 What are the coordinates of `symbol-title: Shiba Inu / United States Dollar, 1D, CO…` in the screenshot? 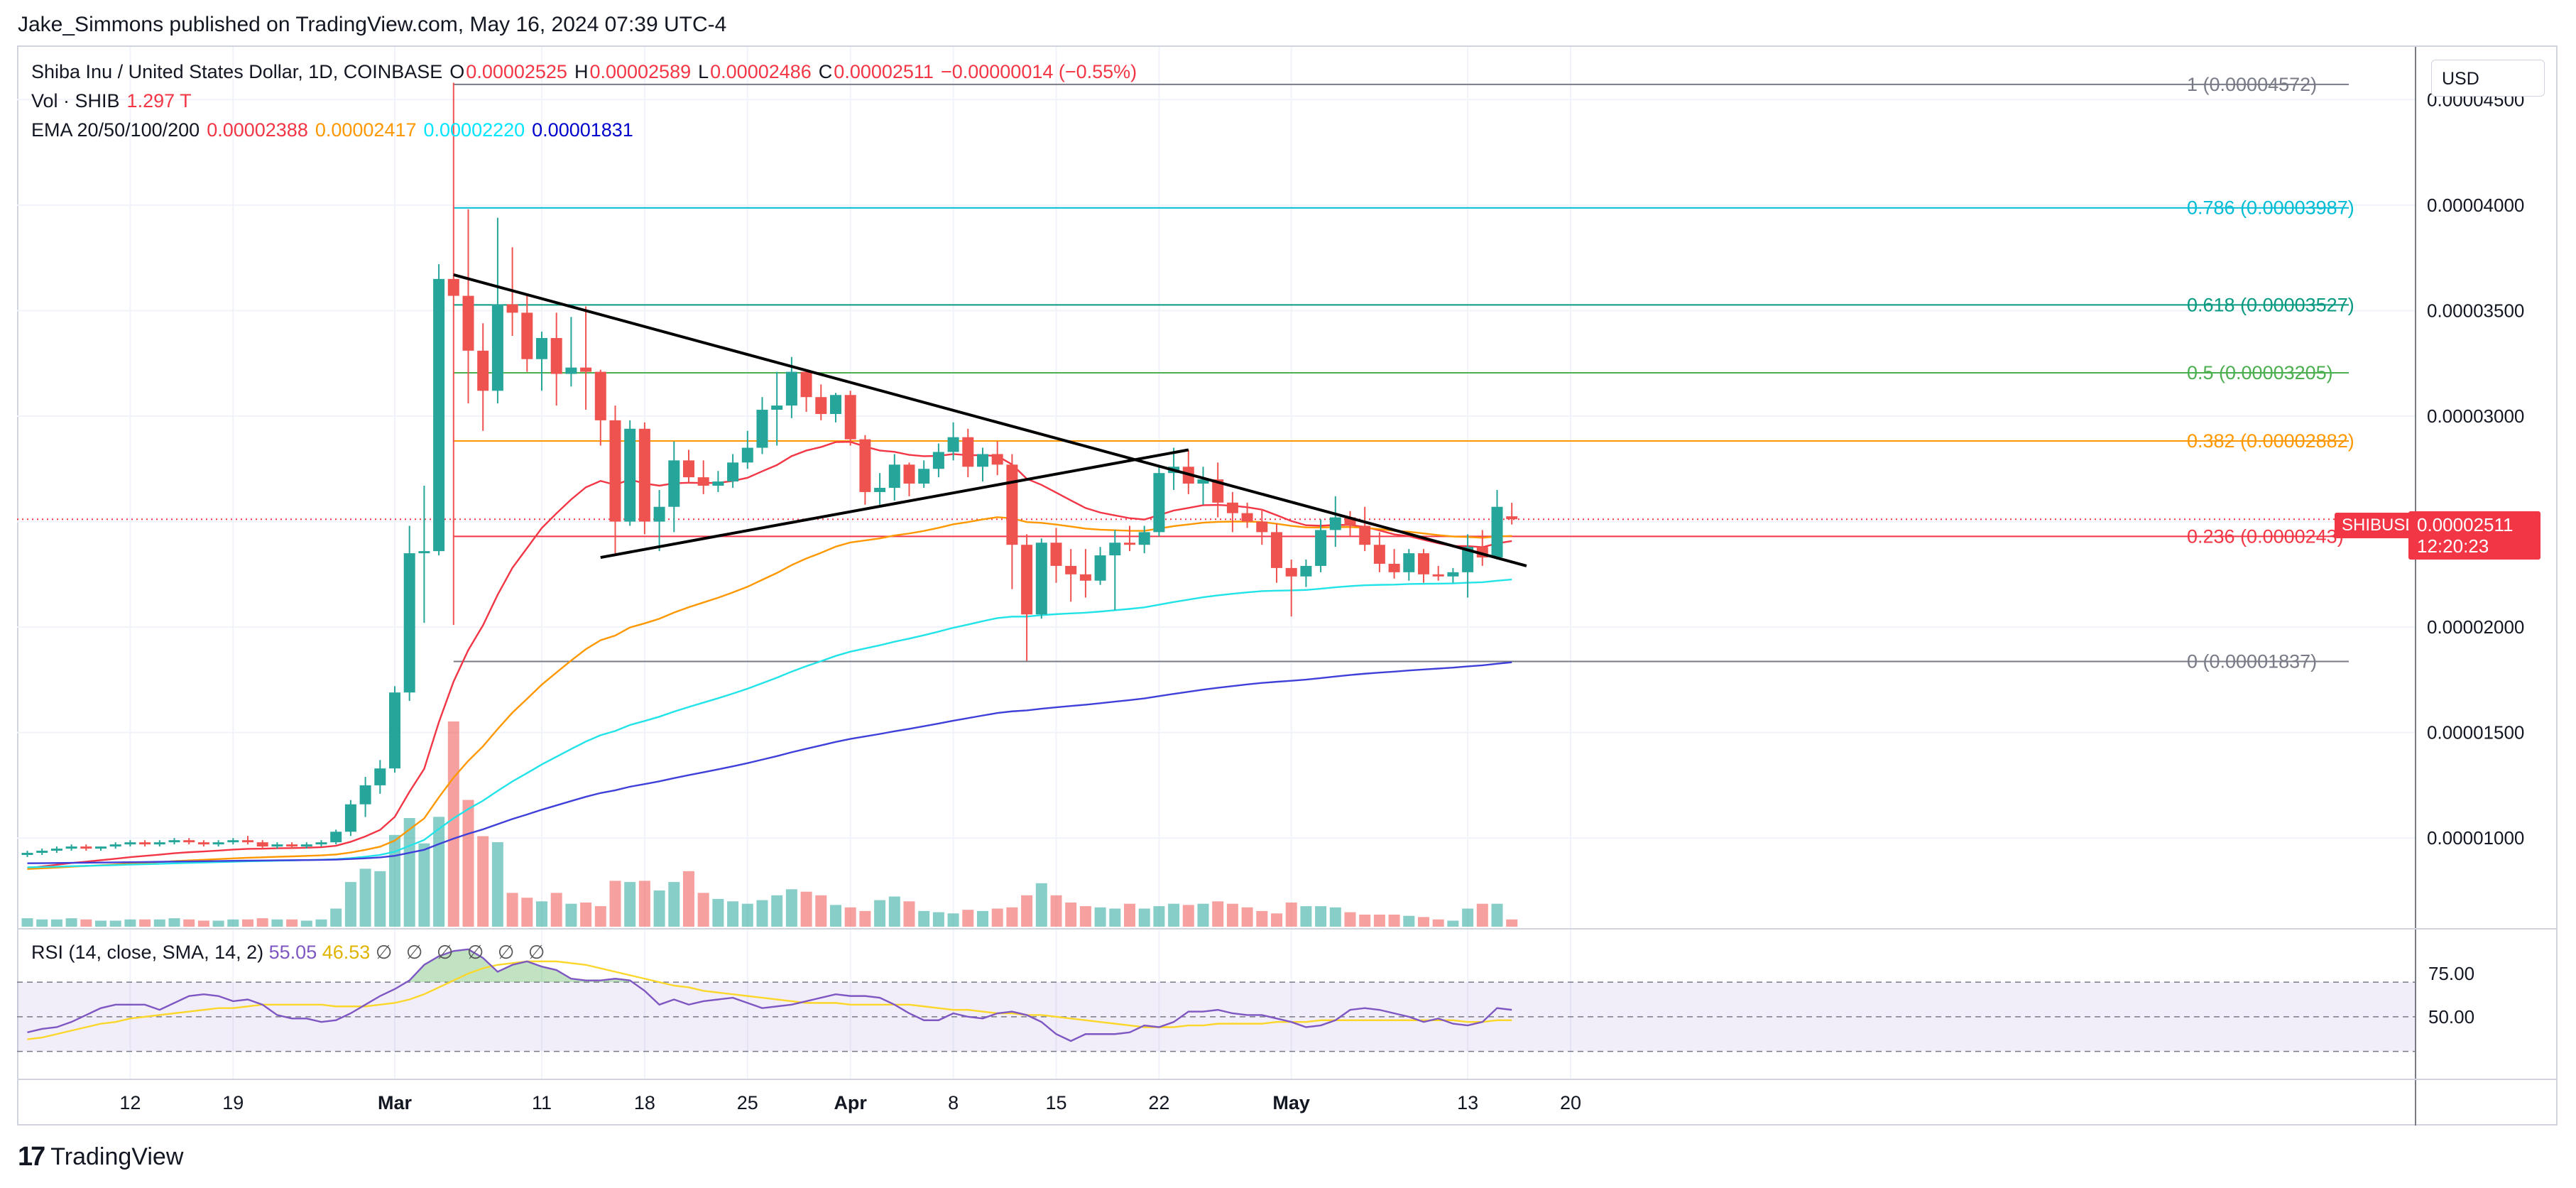 It's located at (237, 71).